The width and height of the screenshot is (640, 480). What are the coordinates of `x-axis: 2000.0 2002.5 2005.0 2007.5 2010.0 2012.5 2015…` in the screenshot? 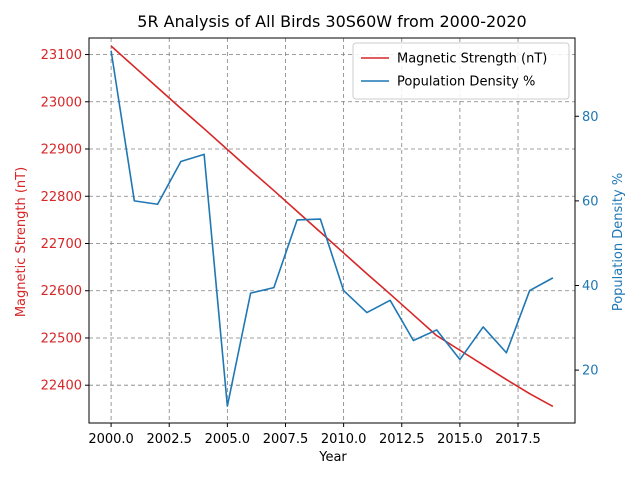 It's located at (314, 435).